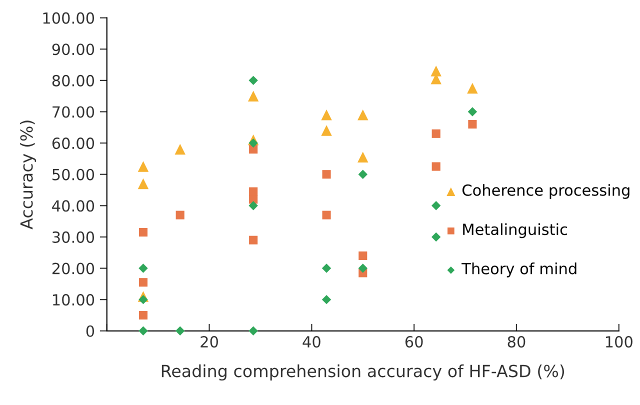 The height and width of the screenshot is (405, 640). I want to click on y-tick-label: 40.00, so click(73, 206).